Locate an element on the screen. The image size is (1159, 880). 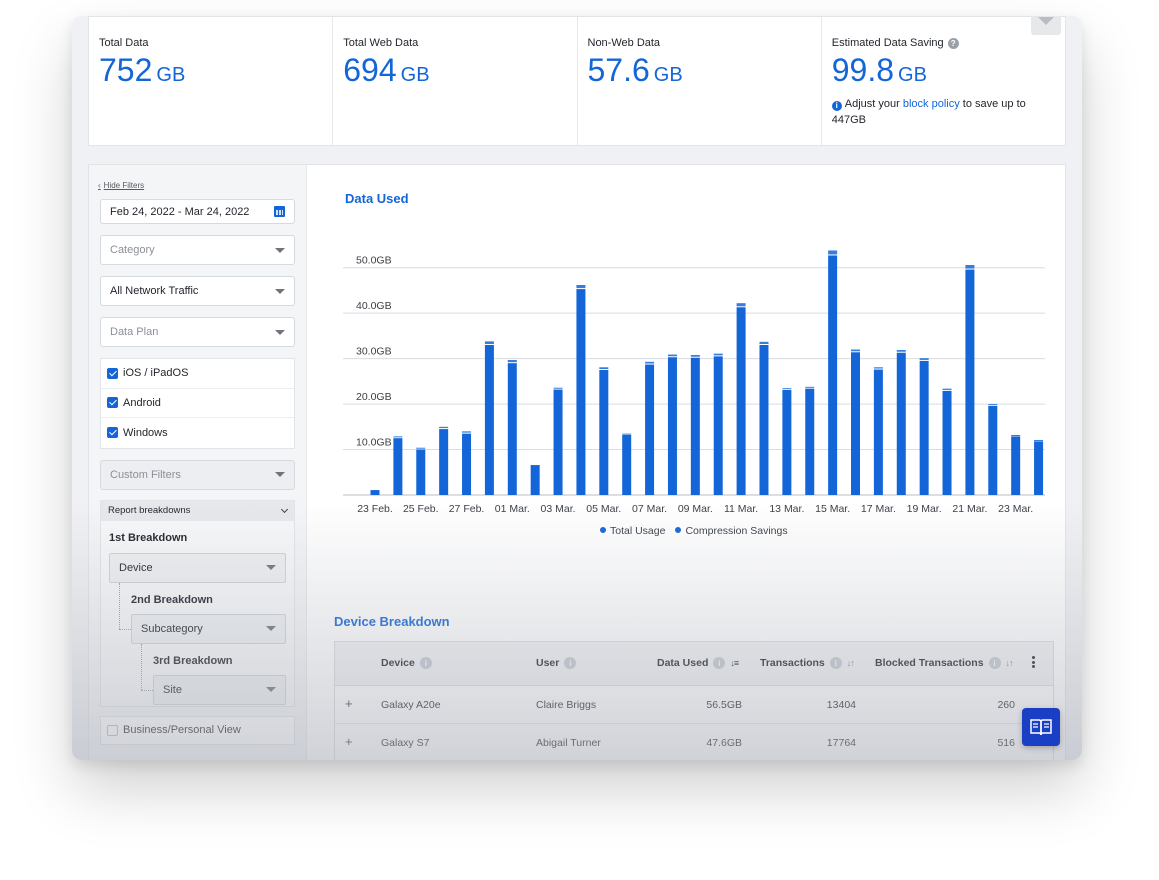
business-personal-view-toggle: Business/Personal View is located at coordinates (197, 730).